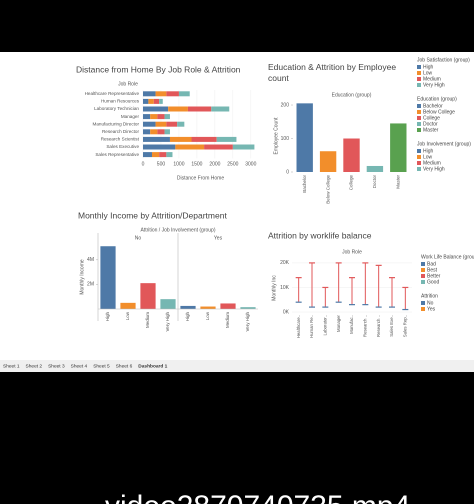  What do you see at coordinates (122, 146) in the screenshot?
I see `y-tick-label: Sales Executive` at bounding box center [122, 146].